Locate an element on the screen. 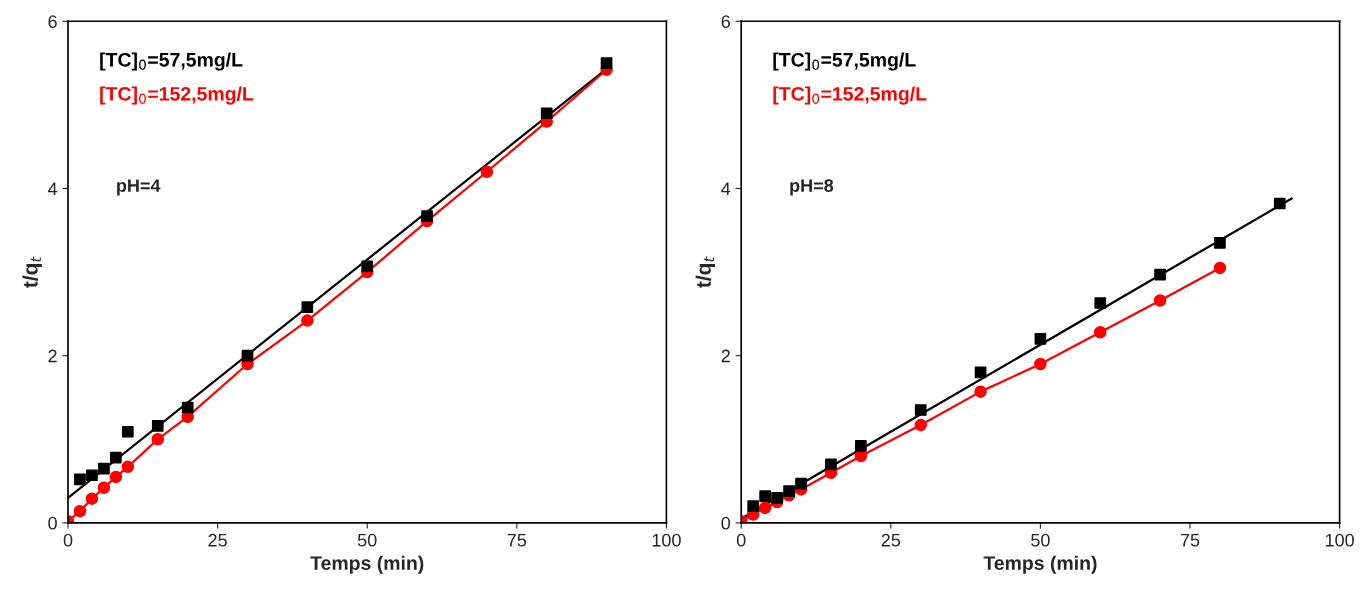  annotation: pH=4 is located at coordinates (139, 187).